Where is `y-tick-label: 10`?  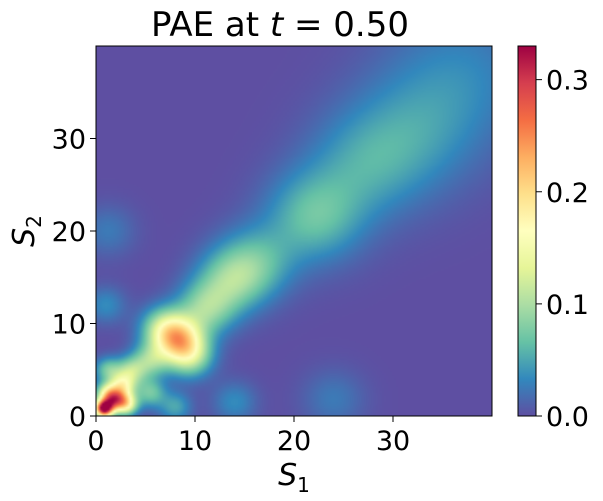 y-tick-label: 10 is located at coordinates (69, 325).